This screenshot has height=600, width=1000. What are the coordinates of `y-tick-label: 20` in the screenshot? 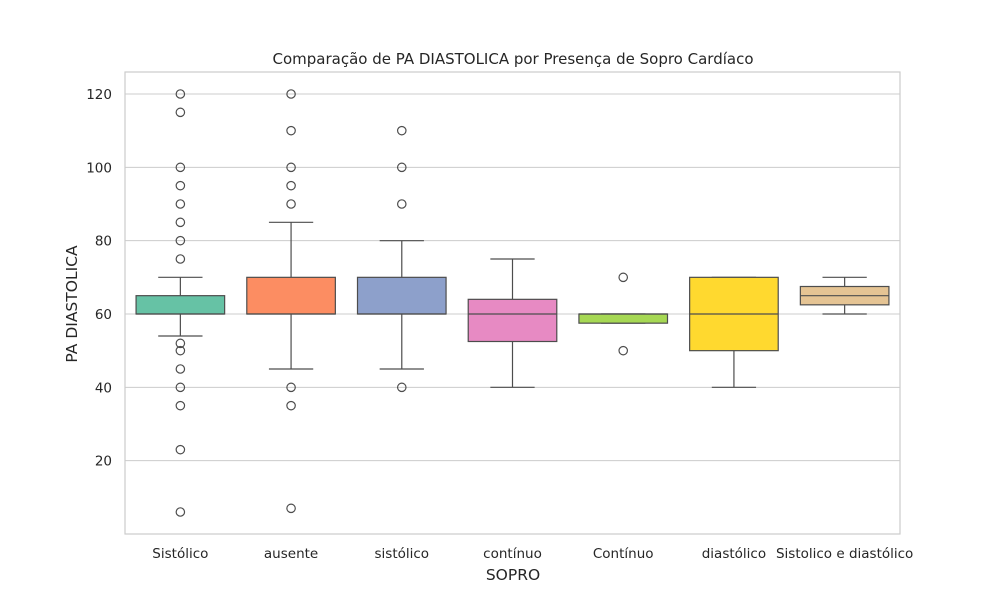 It's located at (103, 462).